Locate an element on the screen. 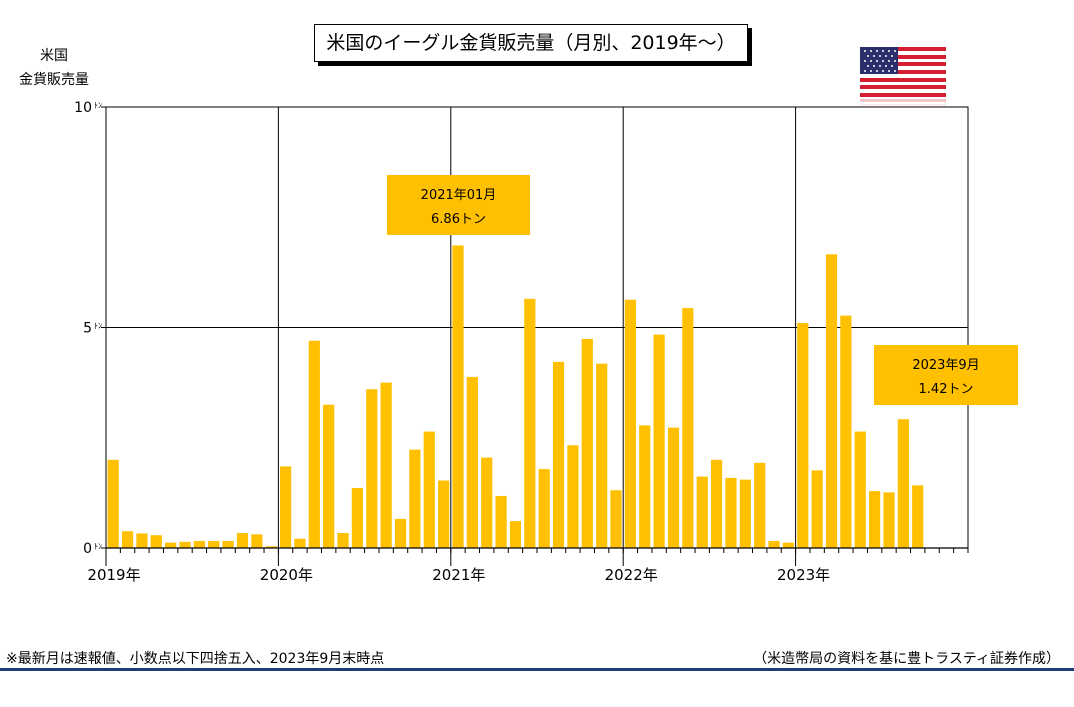  callout-text: 2021年01月 is located at coordinates (459, 195).